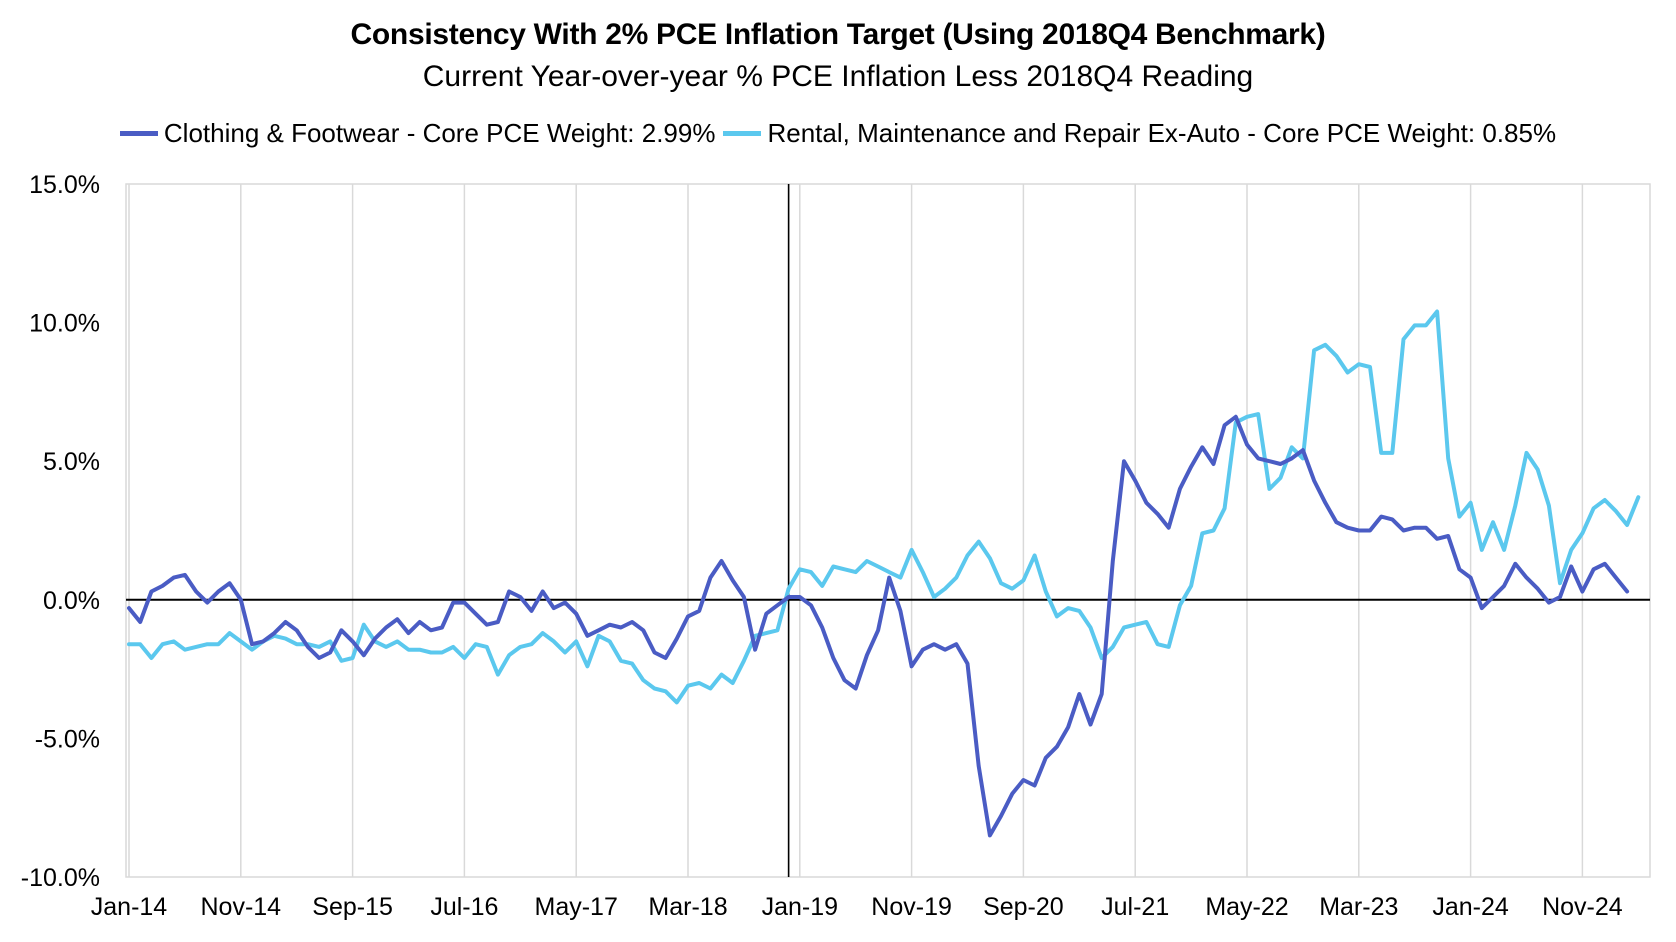 The height and width of the screenshot is (942, 1676). Describe the element at coordinates (911, 907) in the screenshot. I see `x-tick-label: Nov-19` at that location.